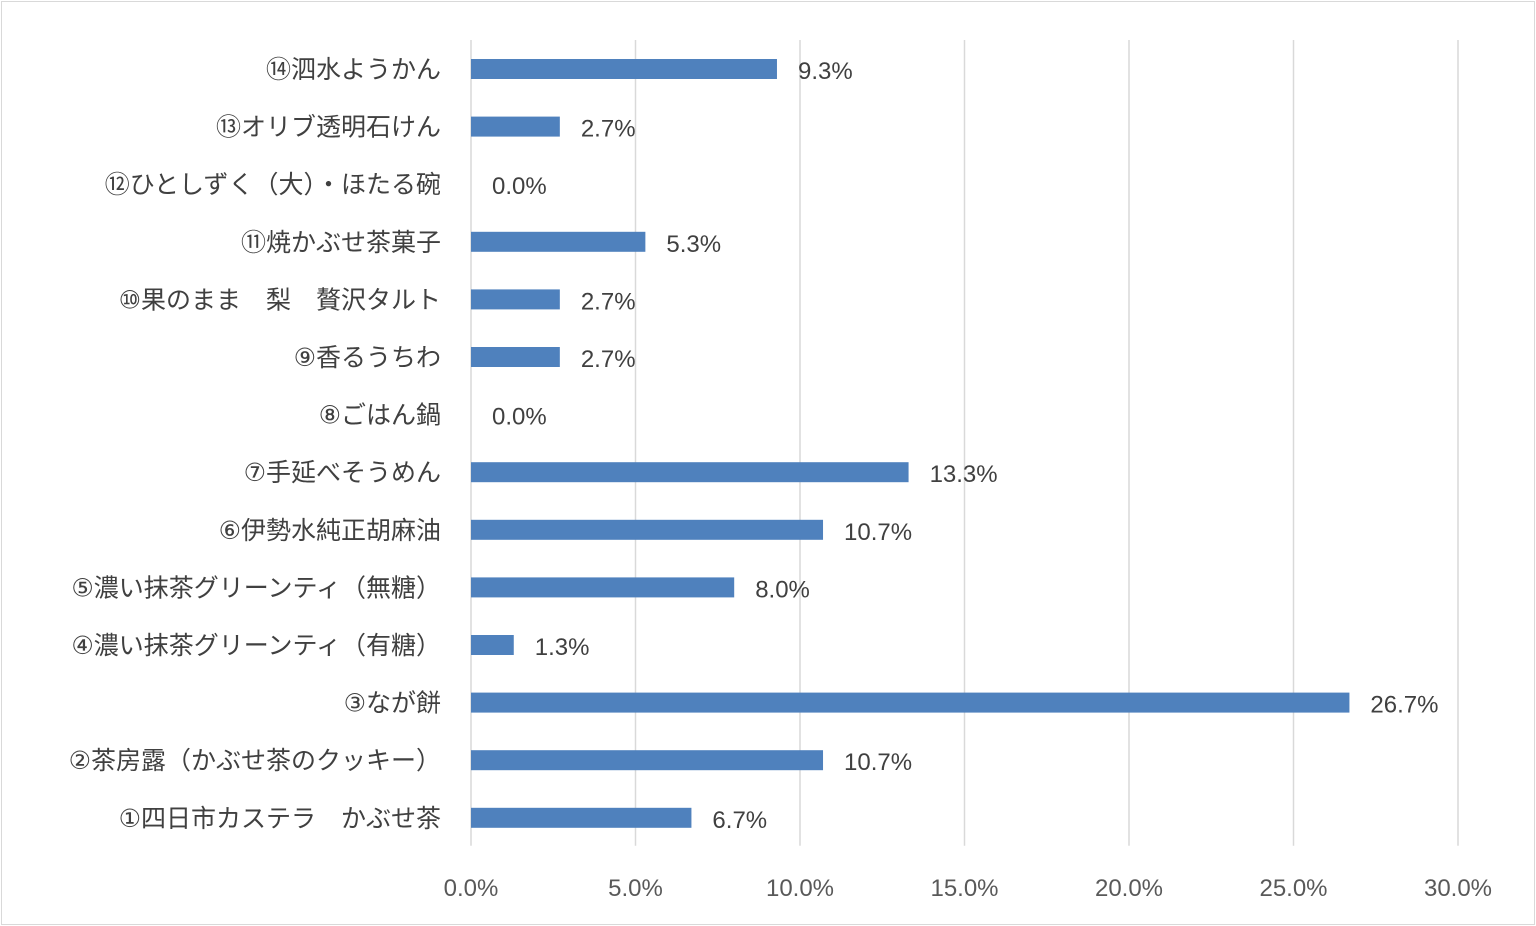 The width and height of the screenshot is (1536, 926). I want to click on category-label: ⑧ごはん鍋, so click(380, 415).